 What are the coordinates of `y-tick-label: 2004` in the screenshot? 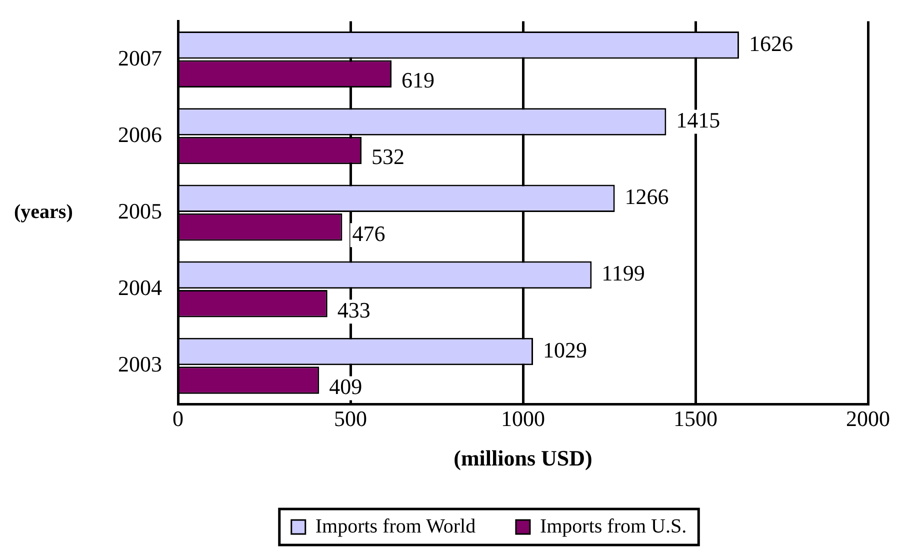 It's located at (140, 287).